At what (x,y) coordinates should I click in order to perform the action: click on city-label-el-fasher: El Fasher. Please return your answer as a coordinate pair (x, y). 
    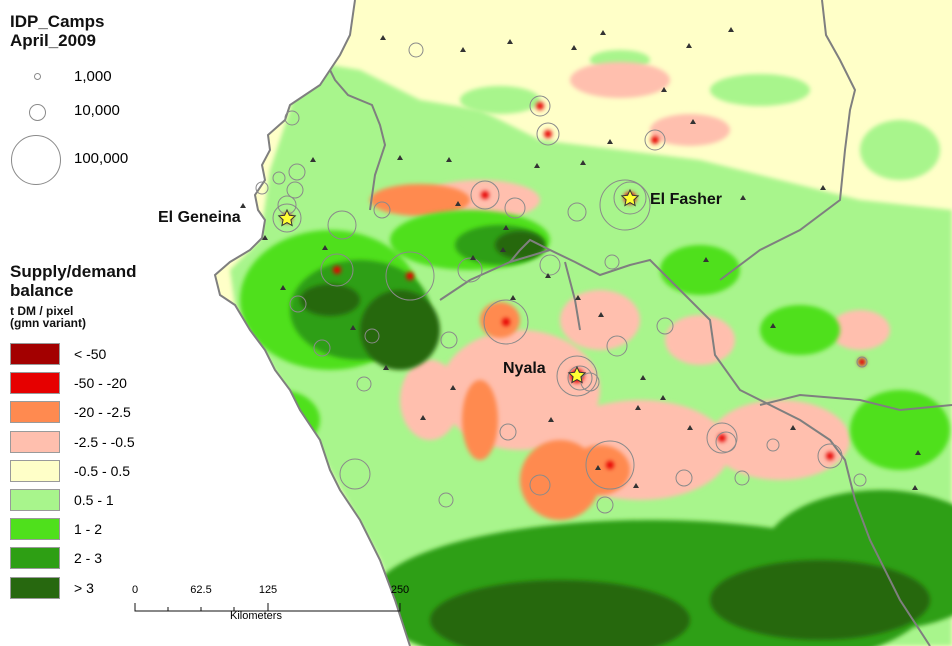
    Looking at the image, I should click on (686, 199).